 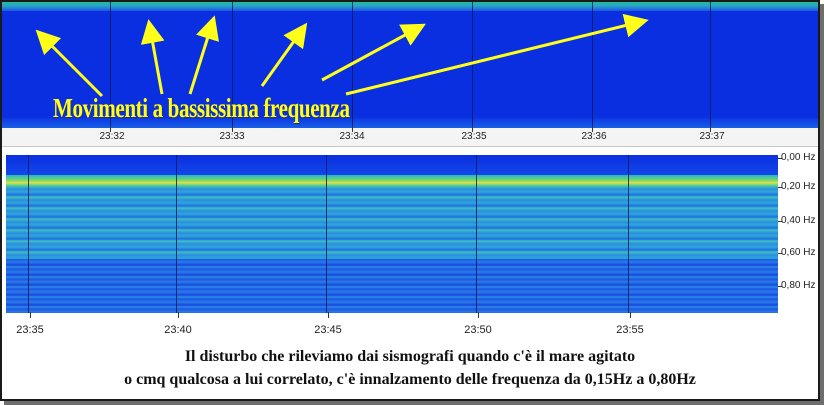 I want to click on top-time-label: 23:35, so click(x=474, y=136).